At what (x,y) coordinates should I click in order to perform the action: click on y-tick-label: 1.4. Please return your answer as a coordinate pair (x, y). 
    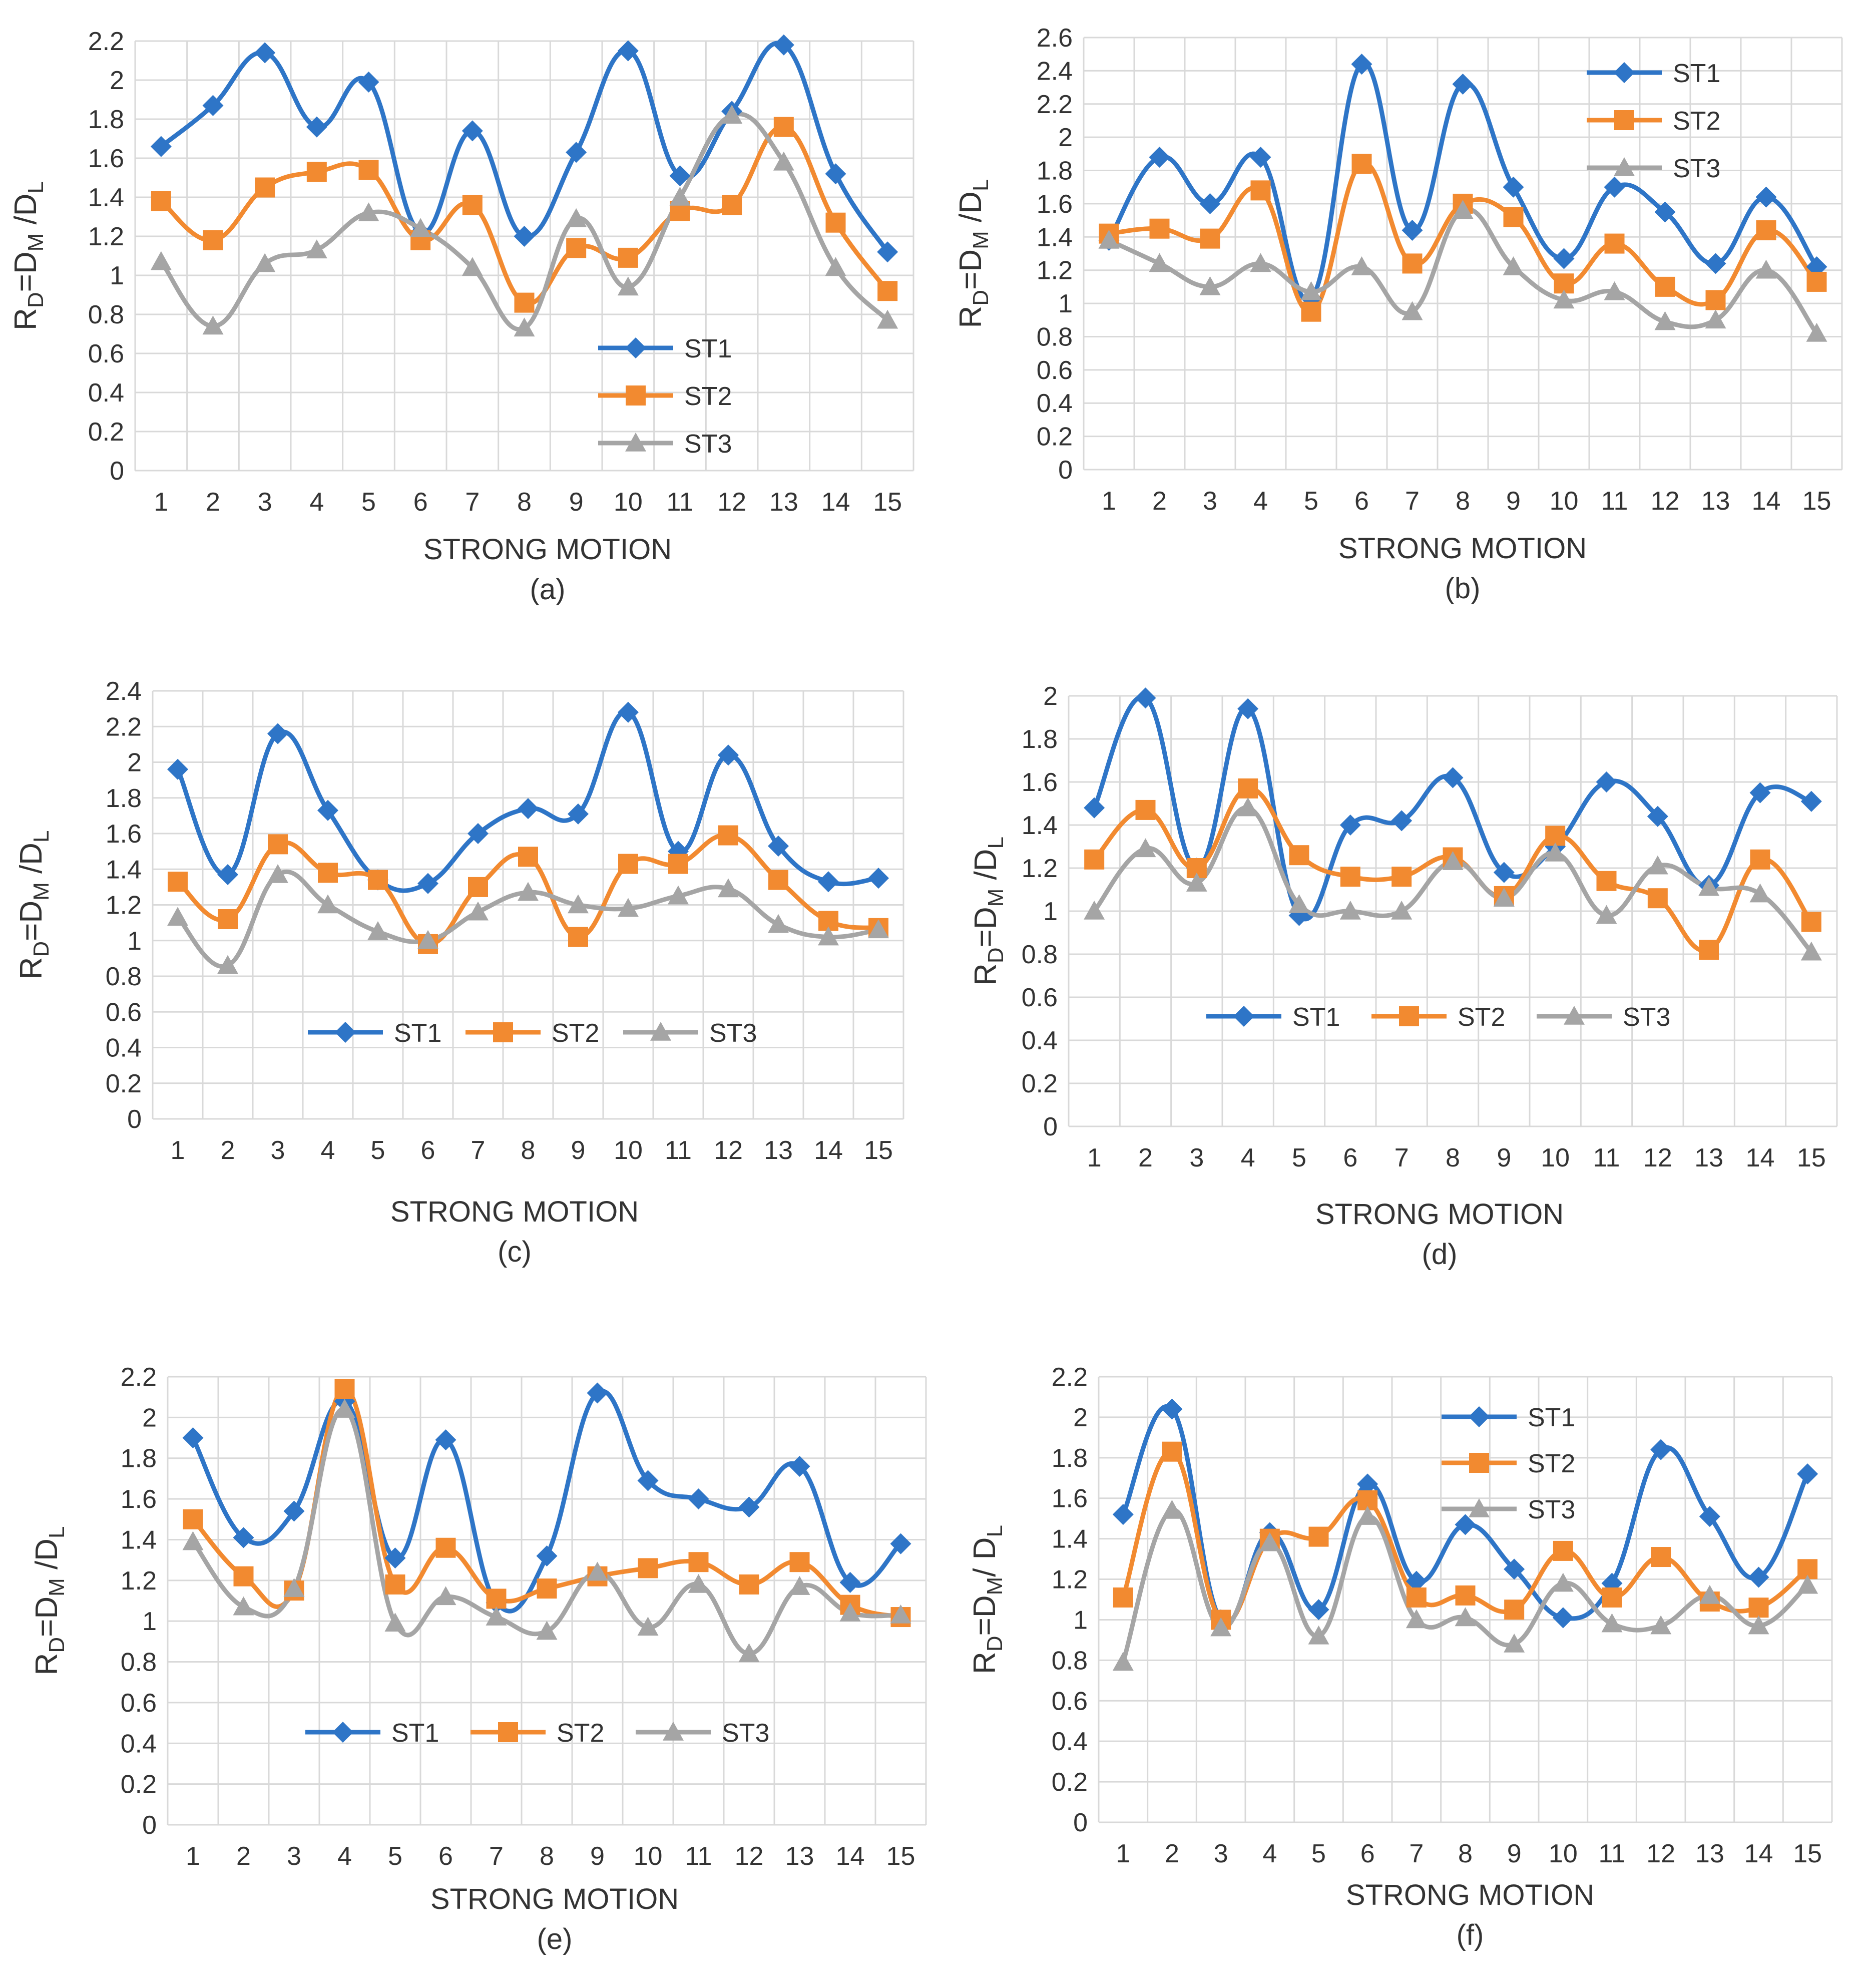
    Looking at the image, I should click on (1070, 1539).